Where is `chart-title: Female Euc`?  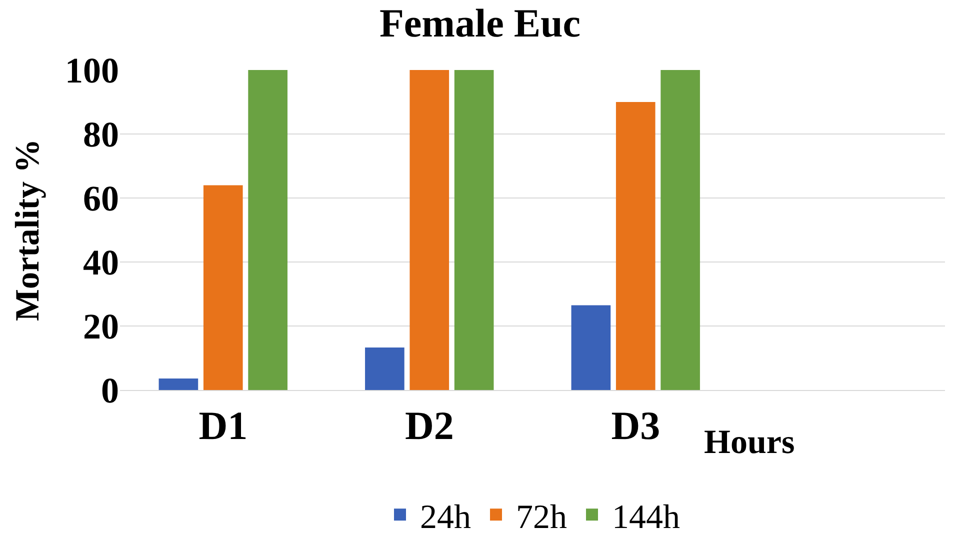
chart-title: Female Euc is located at coordinates (480, 23).